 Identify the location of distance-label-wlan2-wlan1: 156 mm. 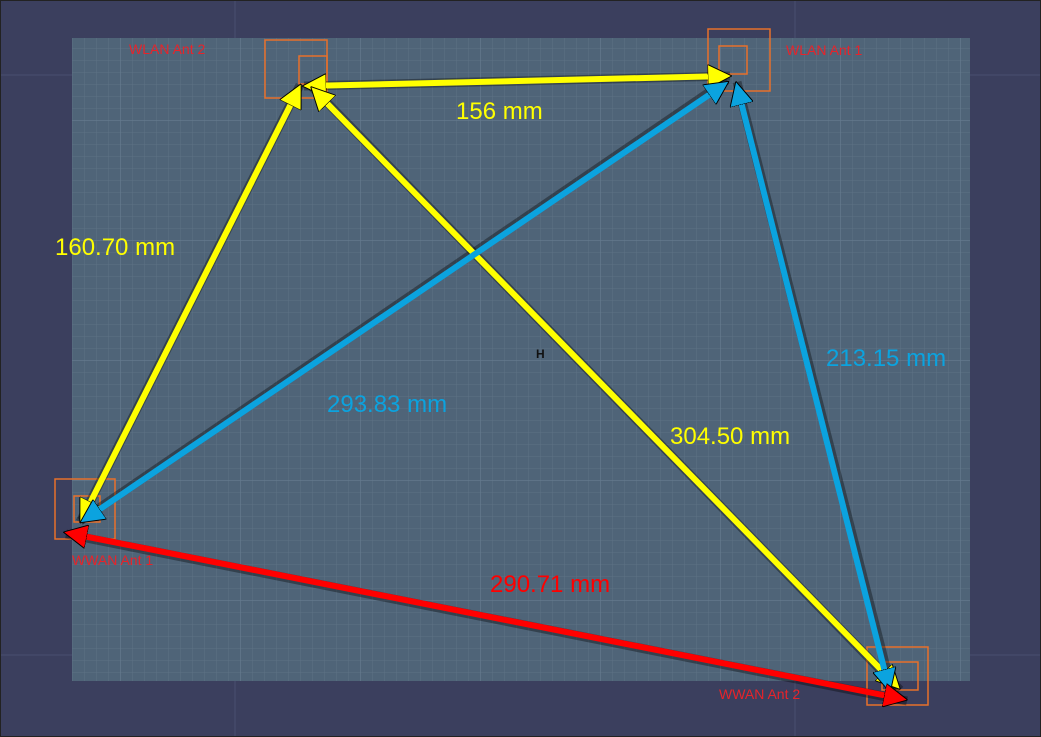
(499, 111).